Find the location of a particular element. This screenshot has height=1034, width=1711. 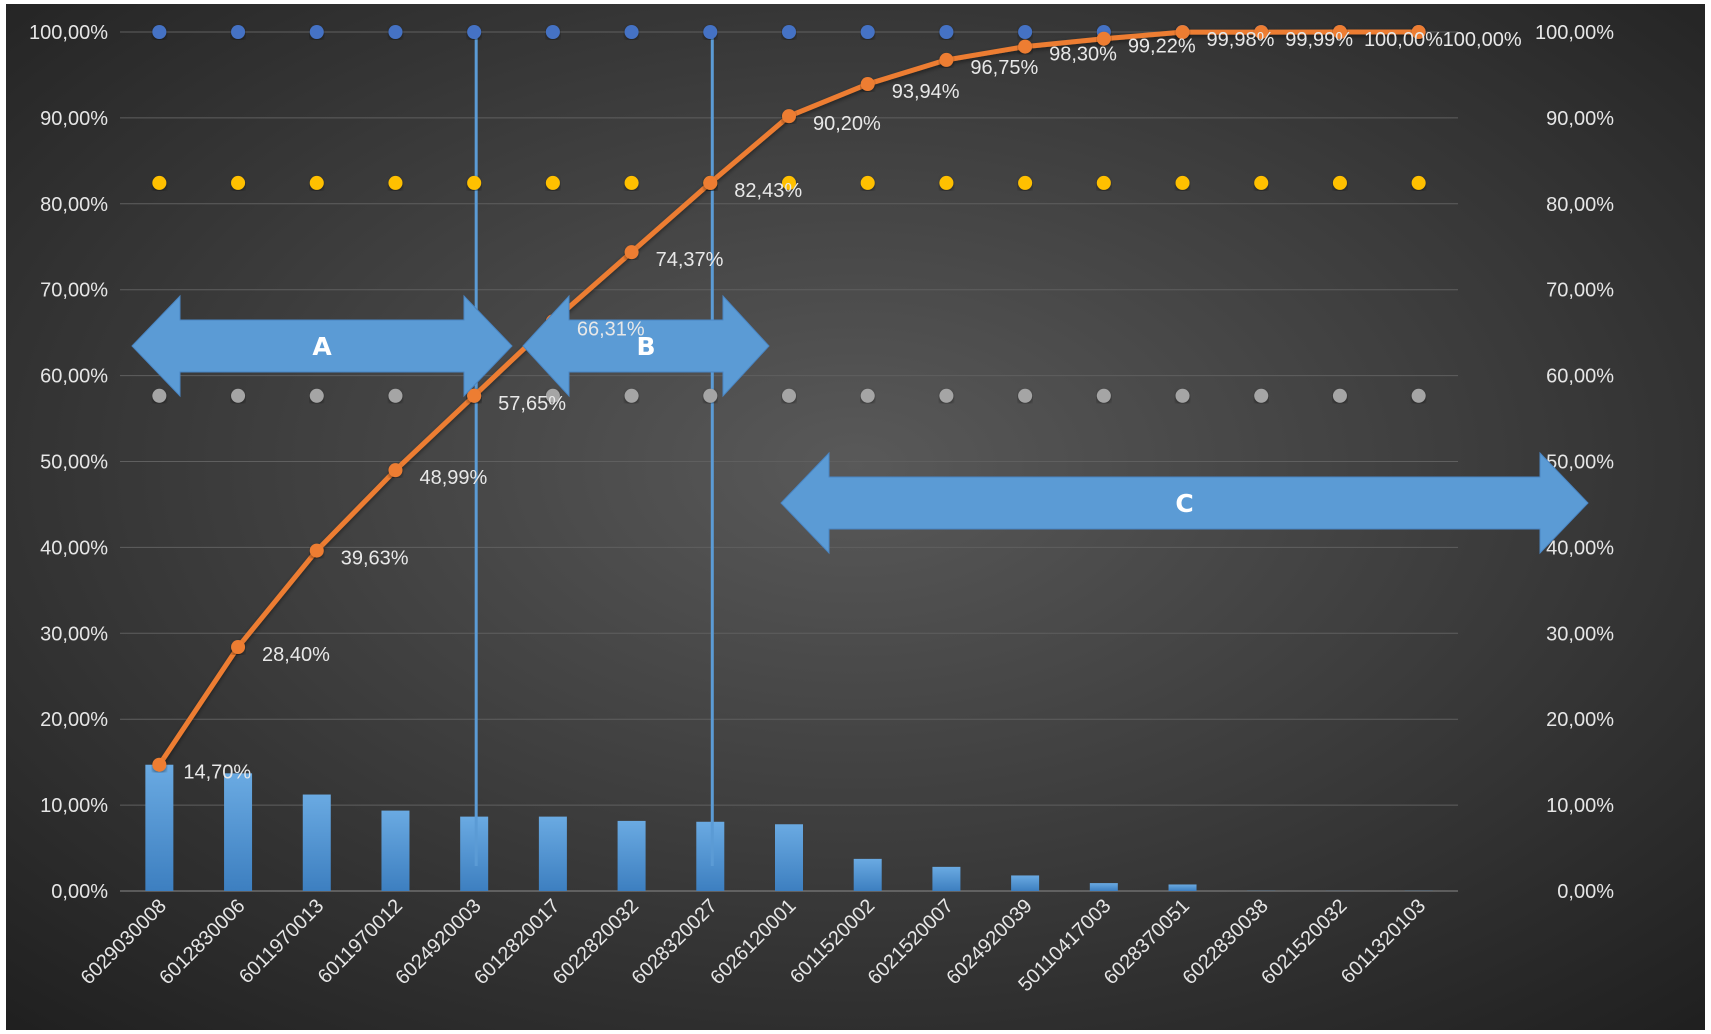

data-label: 93,94% is located at coordinates (926, 92).